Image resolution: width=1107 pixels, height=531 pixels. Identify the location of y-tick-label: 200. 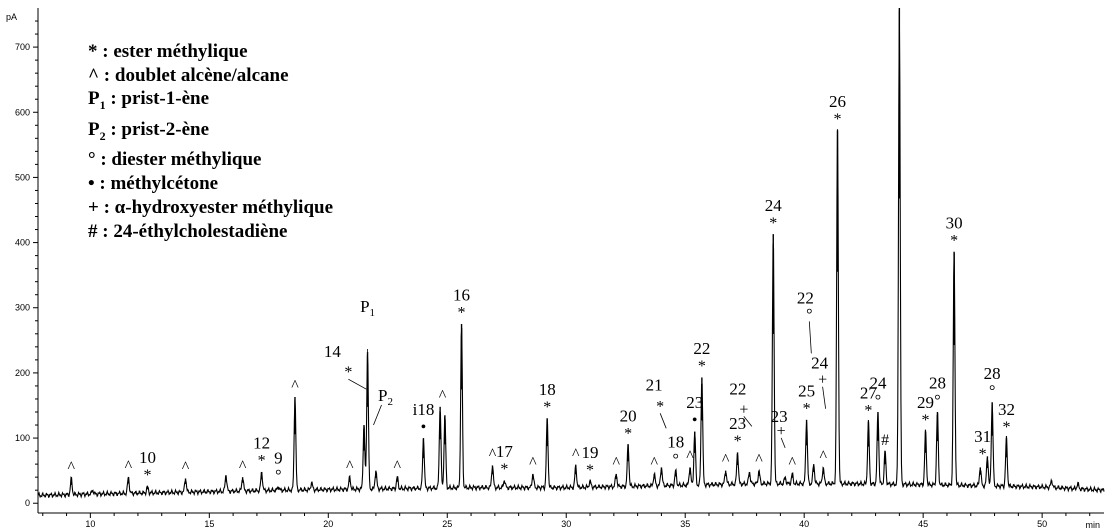
(22, 373).